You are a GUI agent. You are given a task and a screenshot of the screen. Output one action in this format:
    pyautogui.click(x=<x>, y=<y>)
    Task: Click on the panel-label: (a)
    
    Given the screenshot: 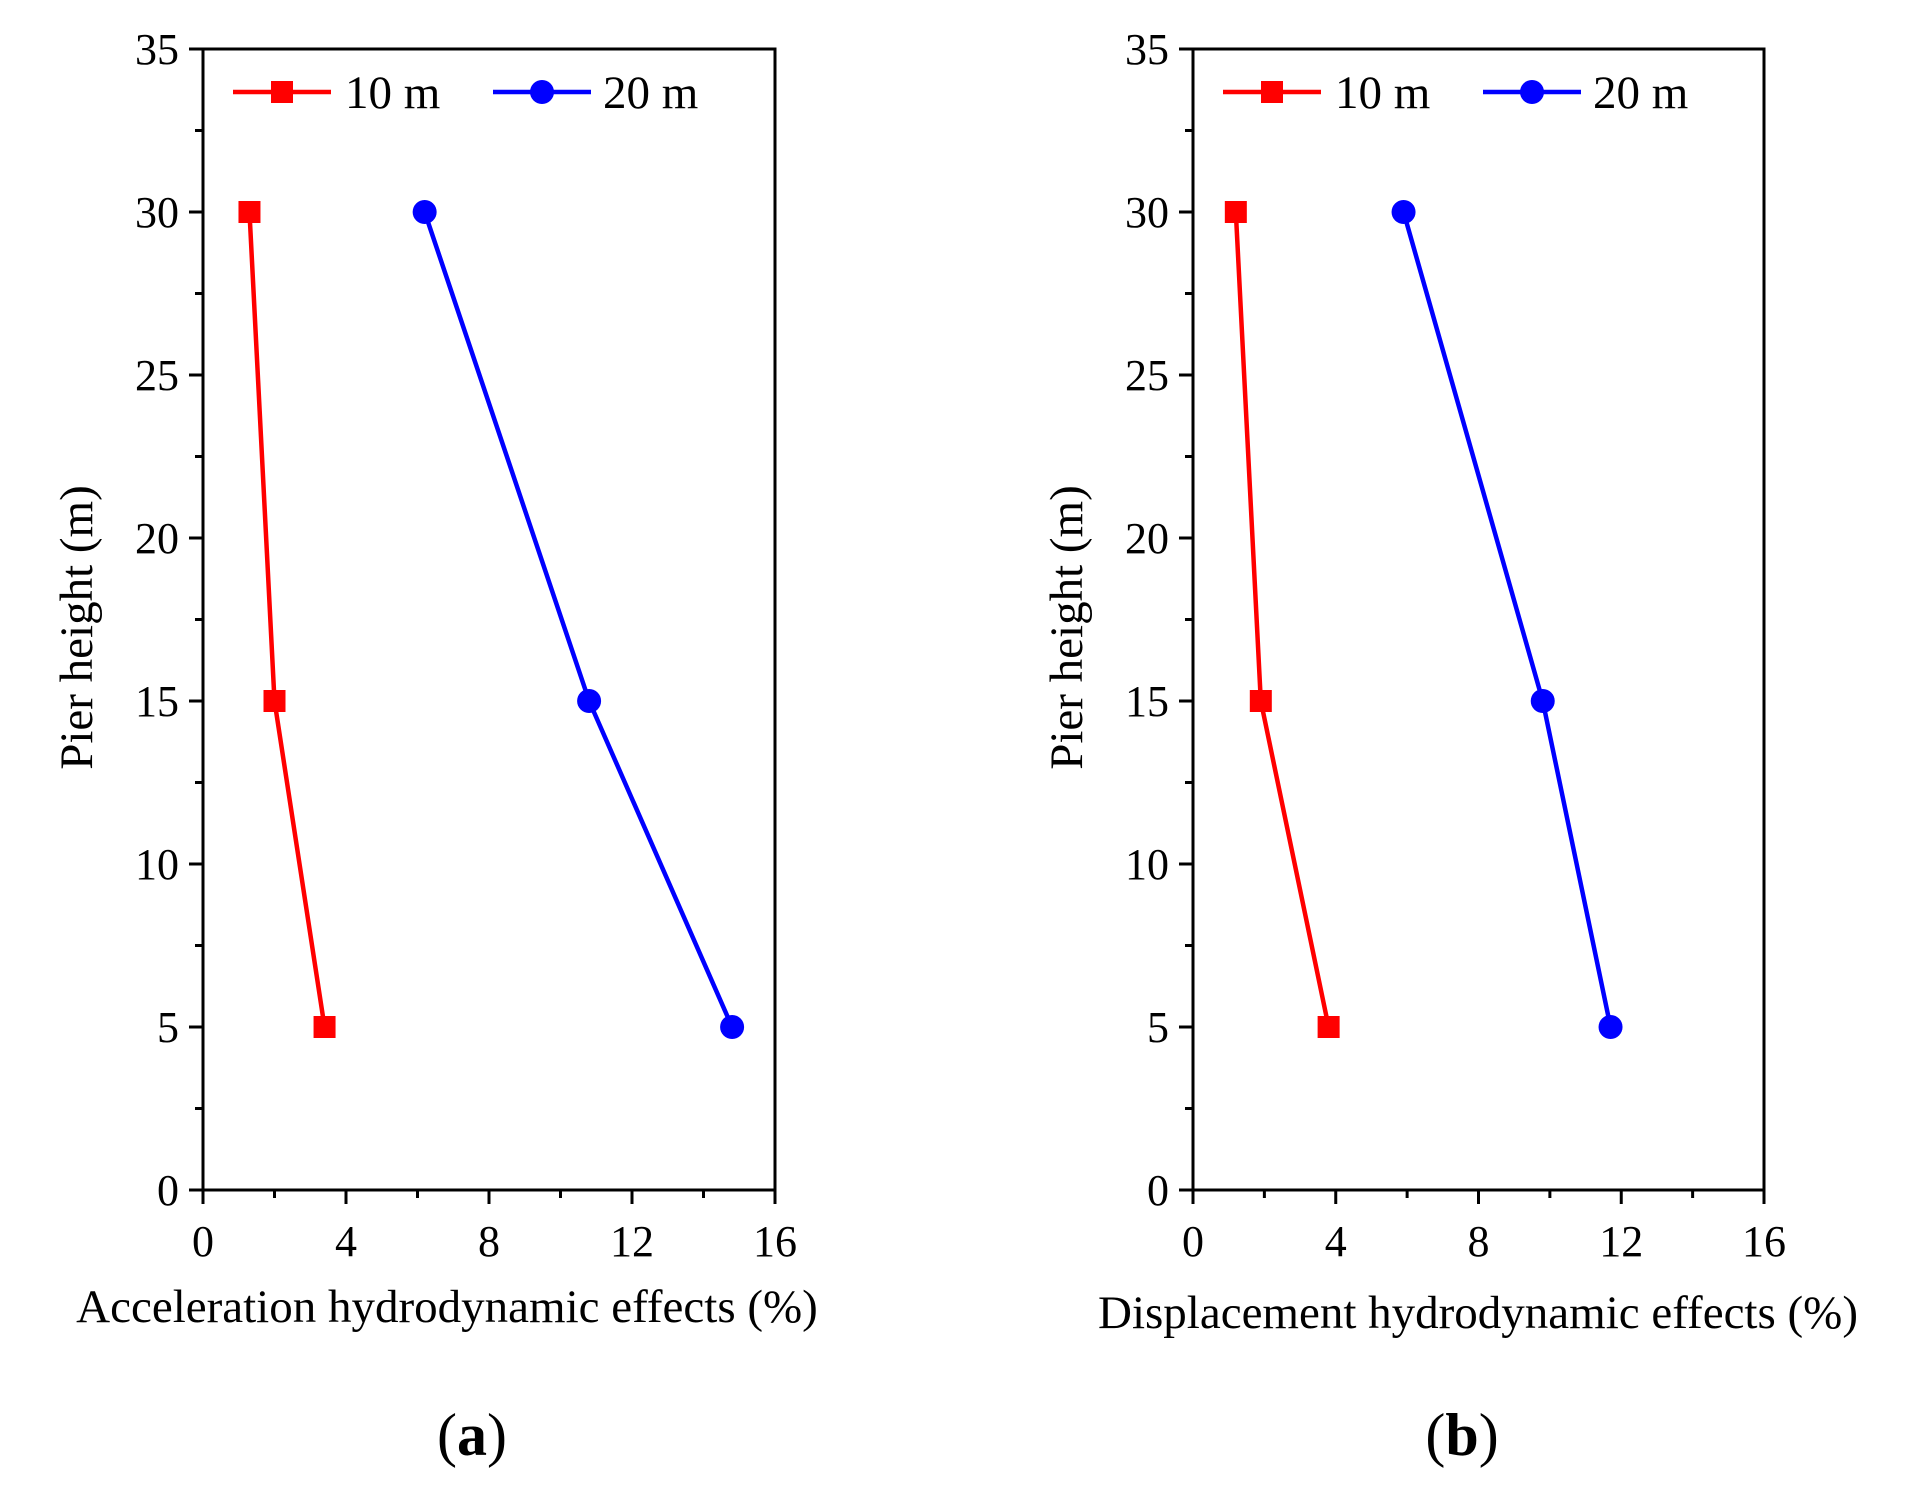 What is the action you would take?
    pyautogui.click(x=472, y=1435)
    